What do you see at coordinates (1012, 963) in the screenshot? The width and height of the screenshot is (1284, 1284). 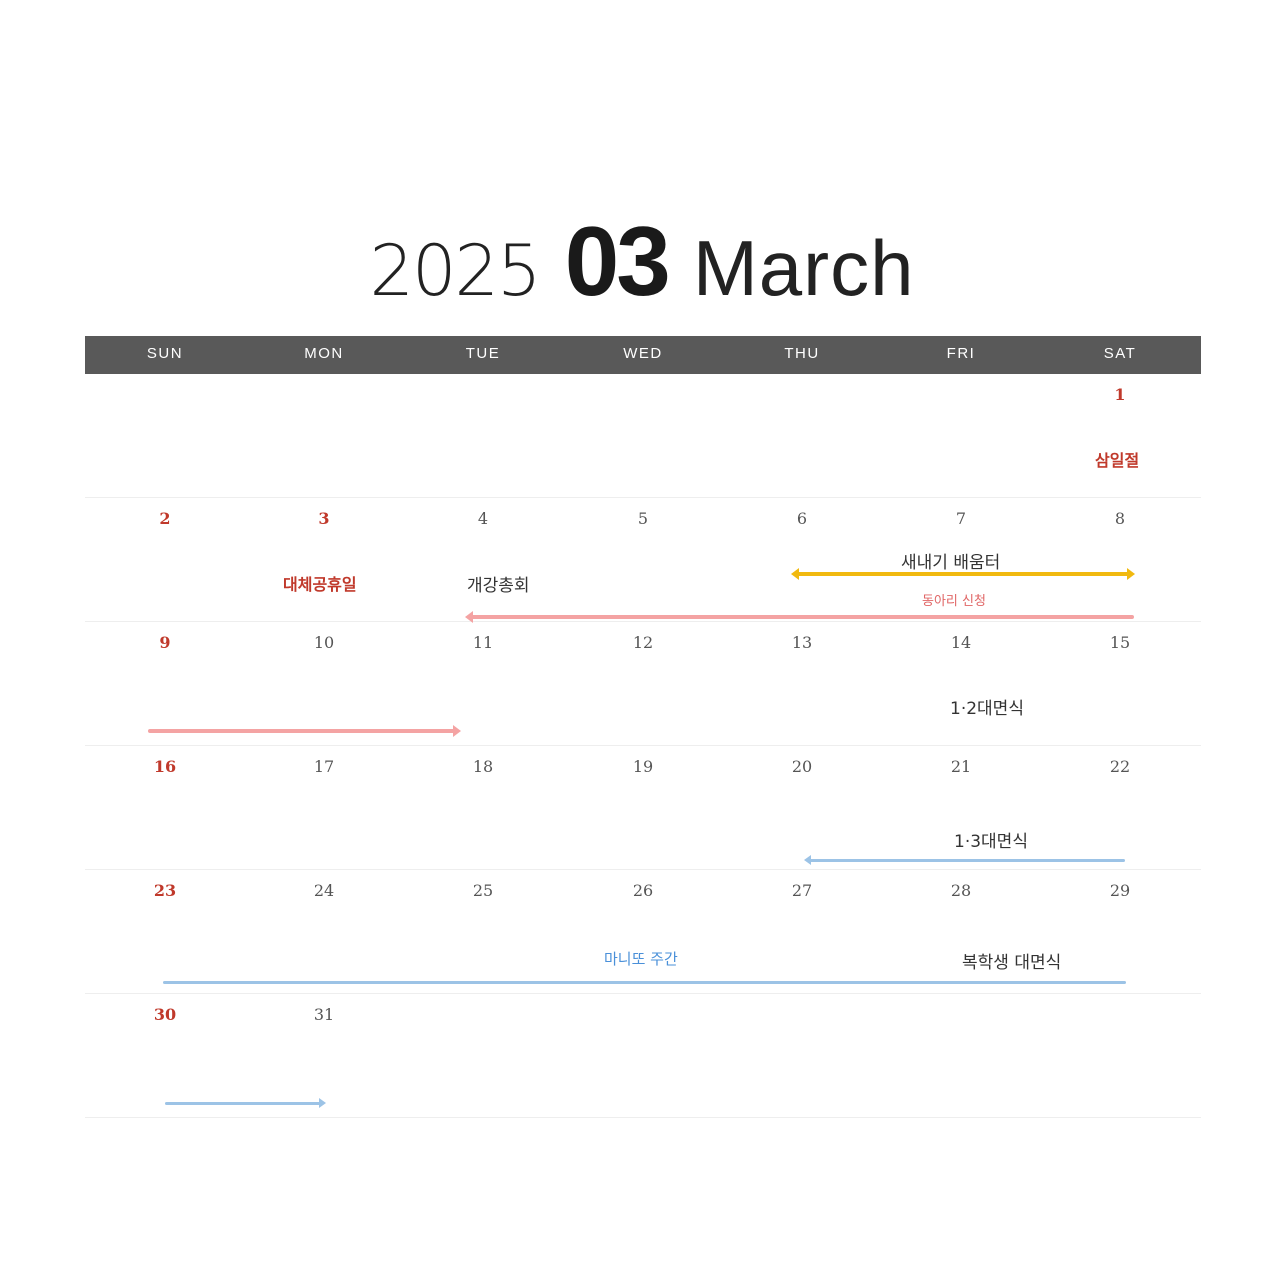 I see `event-returning-meeting: 복학생 대면식` at bounding box center [1012, 963].